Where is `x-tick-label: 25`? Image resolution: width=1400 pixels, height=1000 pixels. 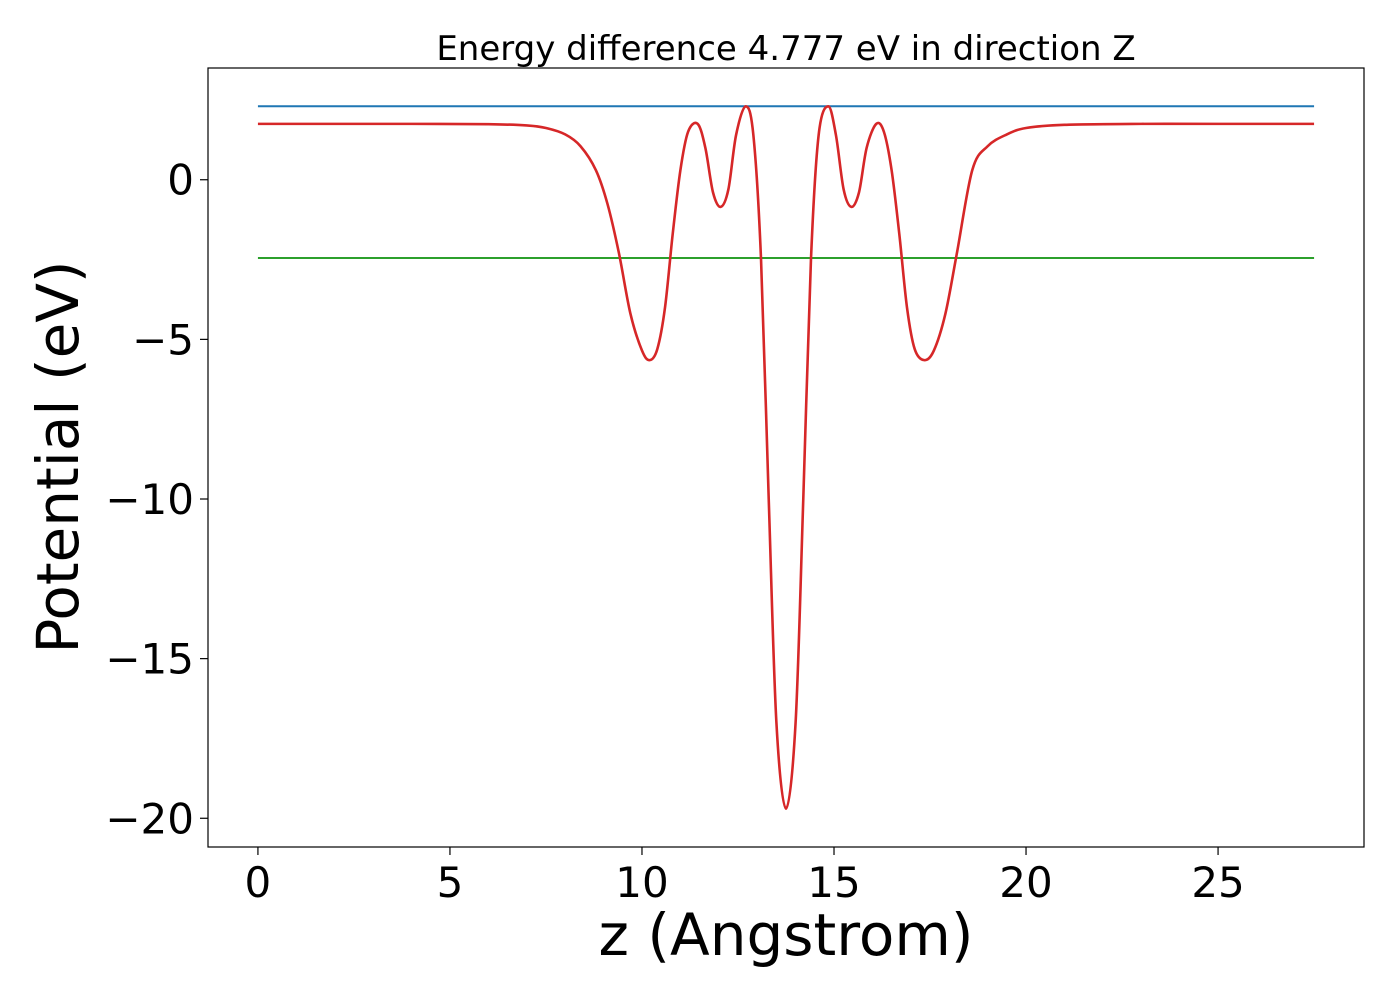 x-tick-label: 25 is located at coordinates (1217, 882).